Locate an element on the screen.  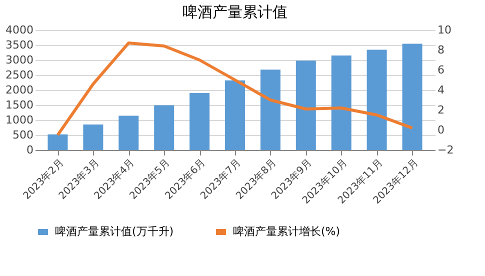
y-tick-label: 3500 is located at coordinates (20, 45).